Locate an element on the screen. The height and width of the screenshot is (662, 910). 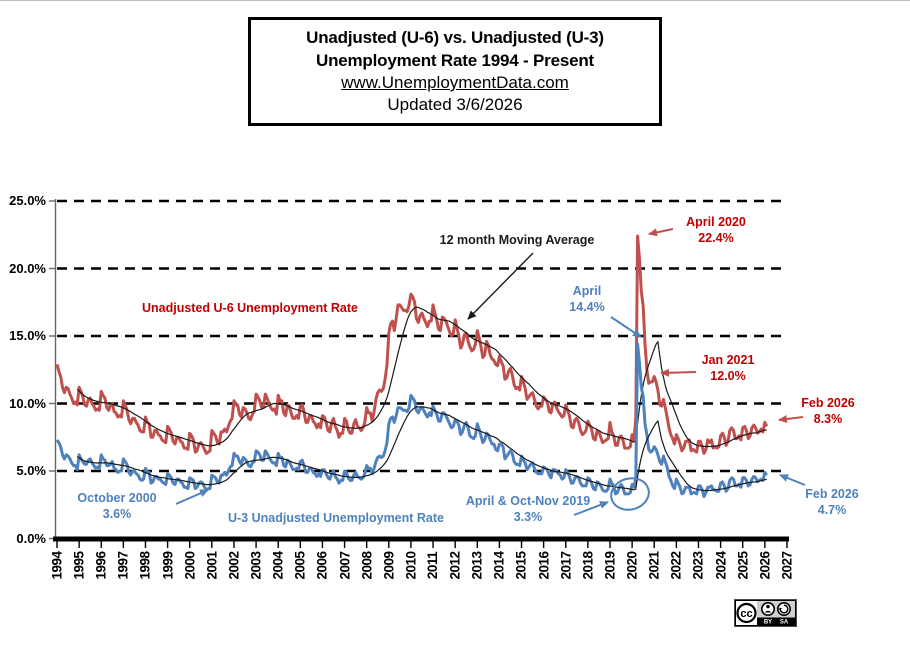
u3-moving-average-line is located at coordinates (421, 449).